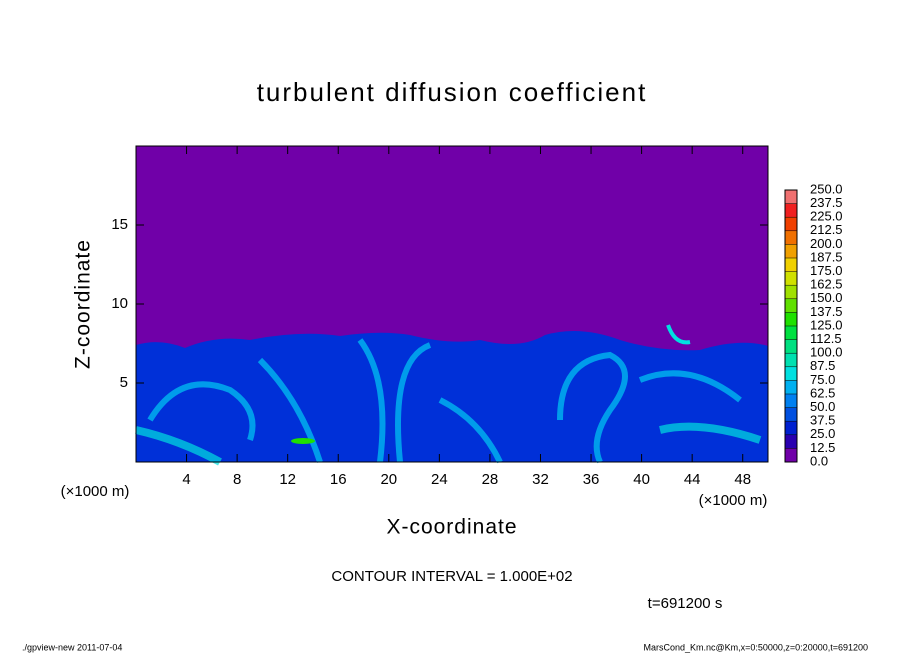 The width and height of the screenshot is (904, 654). I want to click on x-unit: (×1000 m), so click(733, 500).